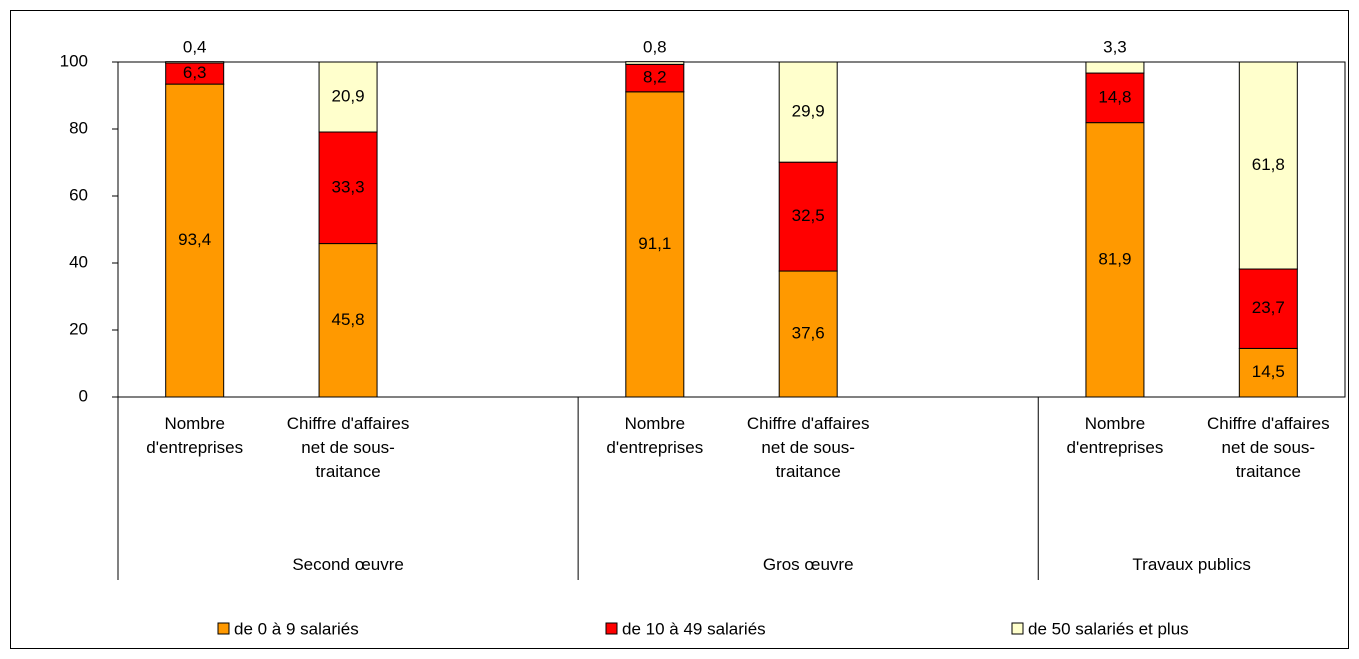 The image size is (1359, 659). I want to click on value-label: 14,8, so click(1114, 96).